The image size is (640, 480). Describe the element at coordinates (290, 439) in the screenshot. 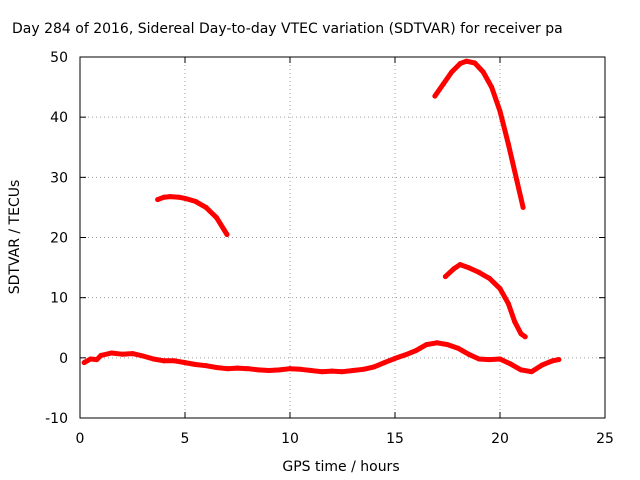

I see `x-tick-label: 10` at that location.